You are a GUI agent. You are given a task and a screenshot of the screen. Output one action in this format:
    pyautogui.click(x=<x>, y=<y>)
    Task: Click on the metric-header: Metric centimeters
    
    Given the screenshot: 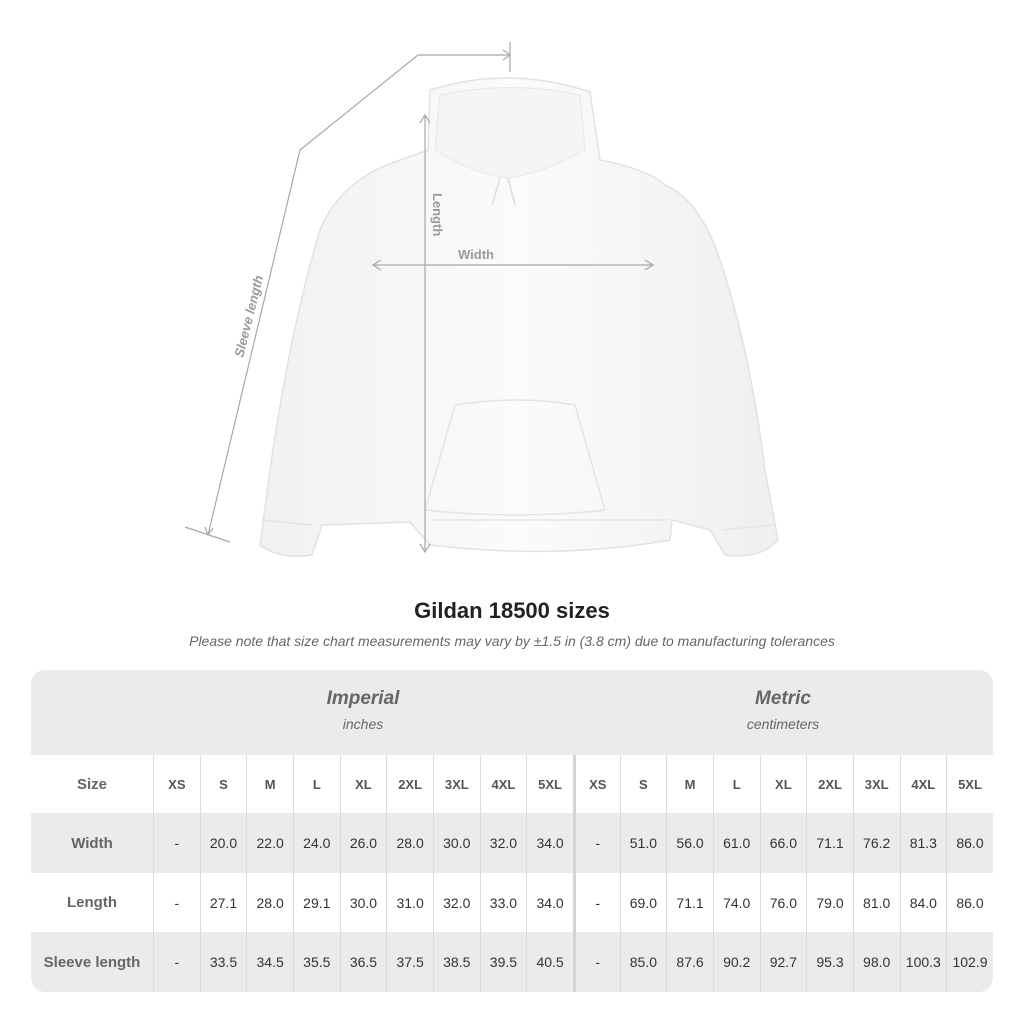 What is the action you would take?
    pyautogui.click(x=783, y=712)
    